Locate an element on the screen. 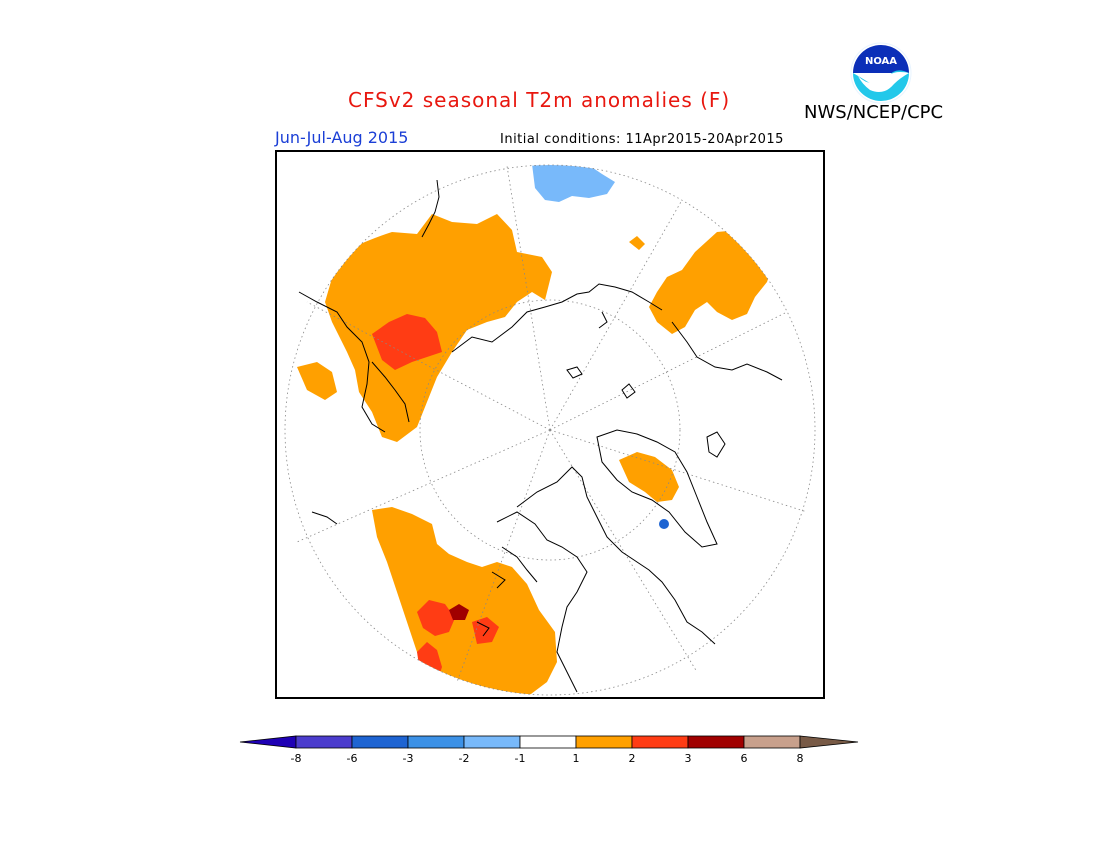 The height and width of the screenshot is (850, 1100). colorbar-p4 is located at coordinates (772, 742).